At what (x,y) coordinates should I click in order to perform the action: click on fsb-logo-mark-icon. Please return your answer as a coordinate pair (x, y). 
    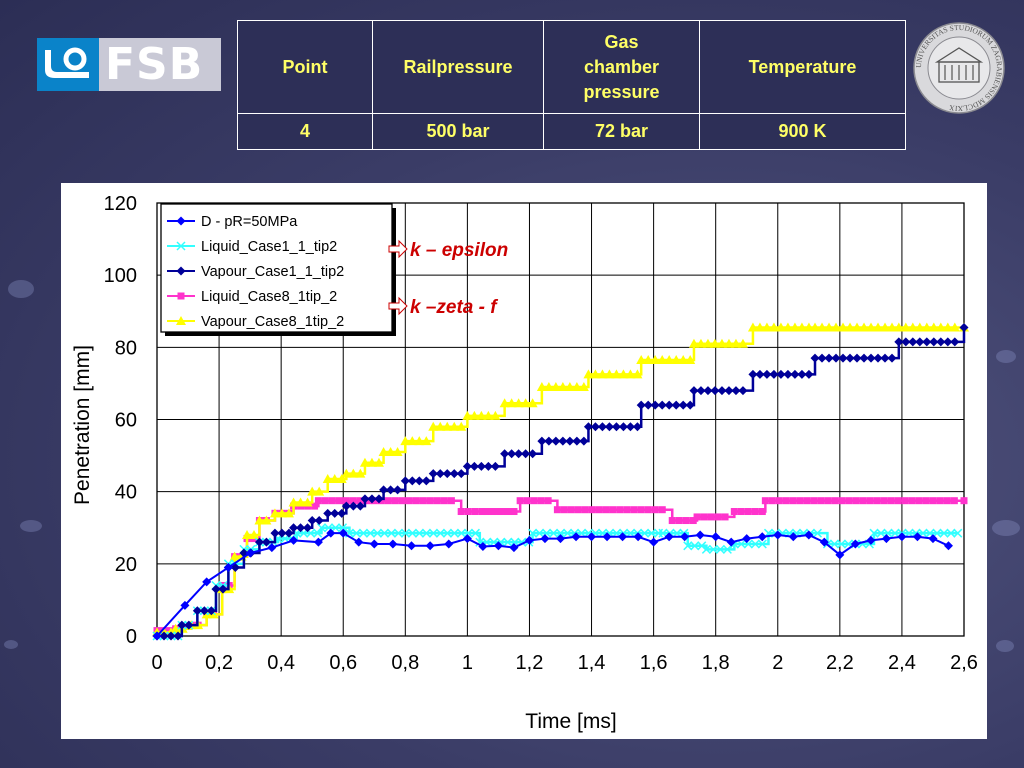
    Looking at the image, I should click on (68, 64).